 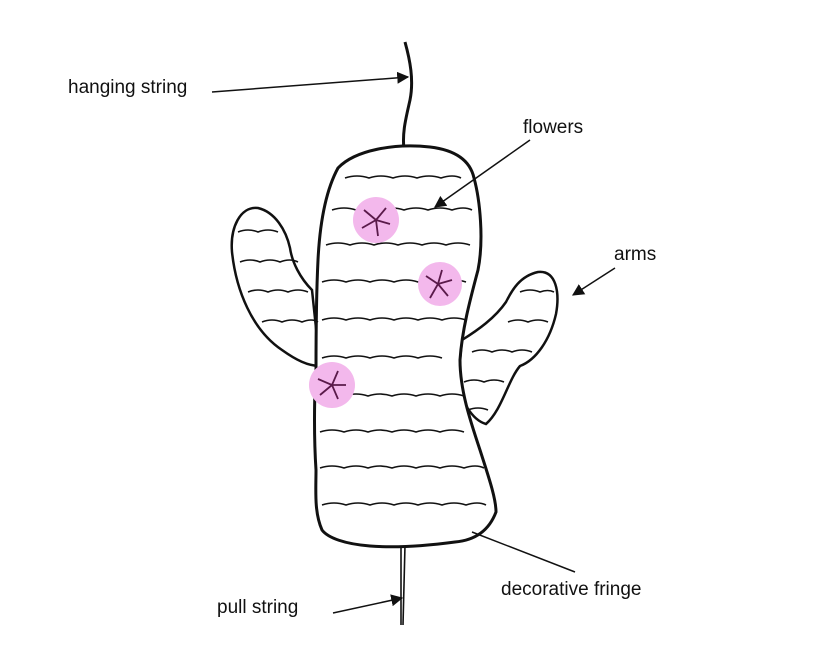 What do you see at coordinates (635, 254) in the screenshot?
I see `label-arms: arms` at bounding box center [635, 254].